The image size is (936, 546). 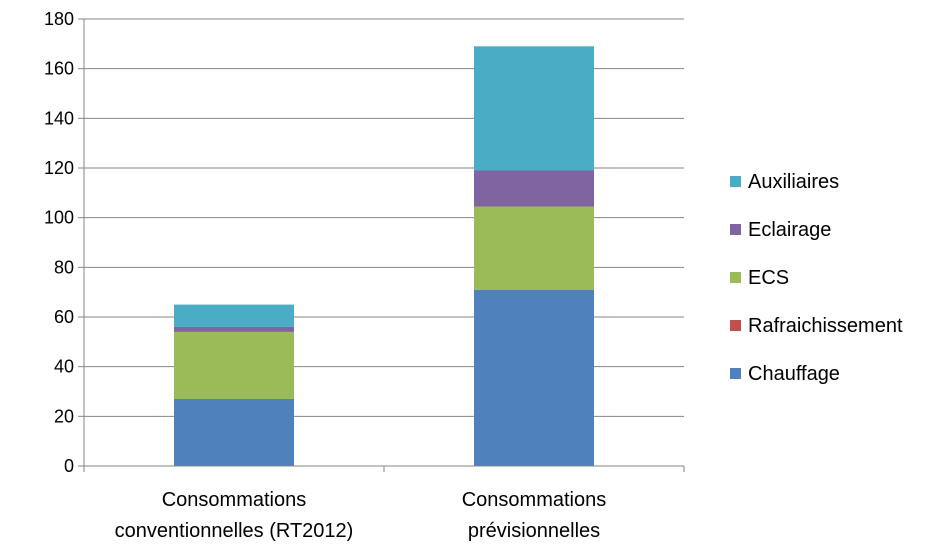 What do you see at coordinates (735, 325) in the screenshot?
I see `legend-swatch-rafraichissement` at bounding box center [735, 325].